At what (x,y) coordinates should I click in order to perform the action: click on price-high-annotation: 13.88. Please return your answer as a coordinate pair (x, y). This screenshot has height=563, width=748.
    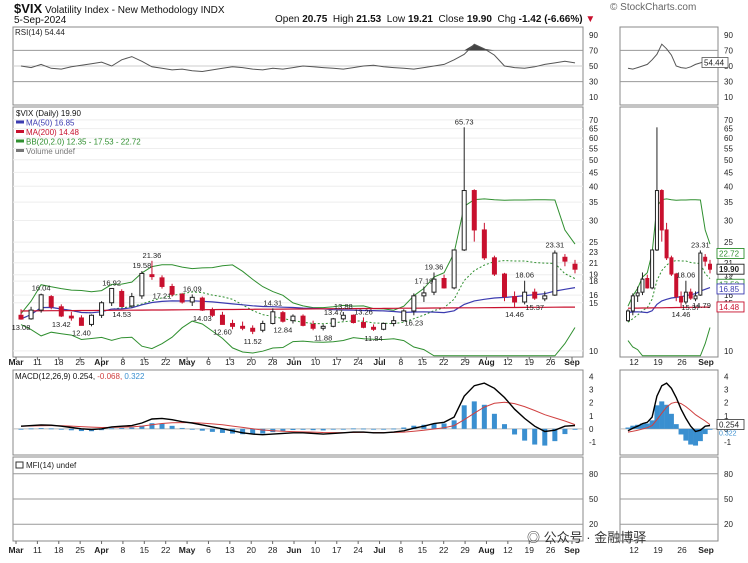
    Looking at the image, I should click on (343, 306).